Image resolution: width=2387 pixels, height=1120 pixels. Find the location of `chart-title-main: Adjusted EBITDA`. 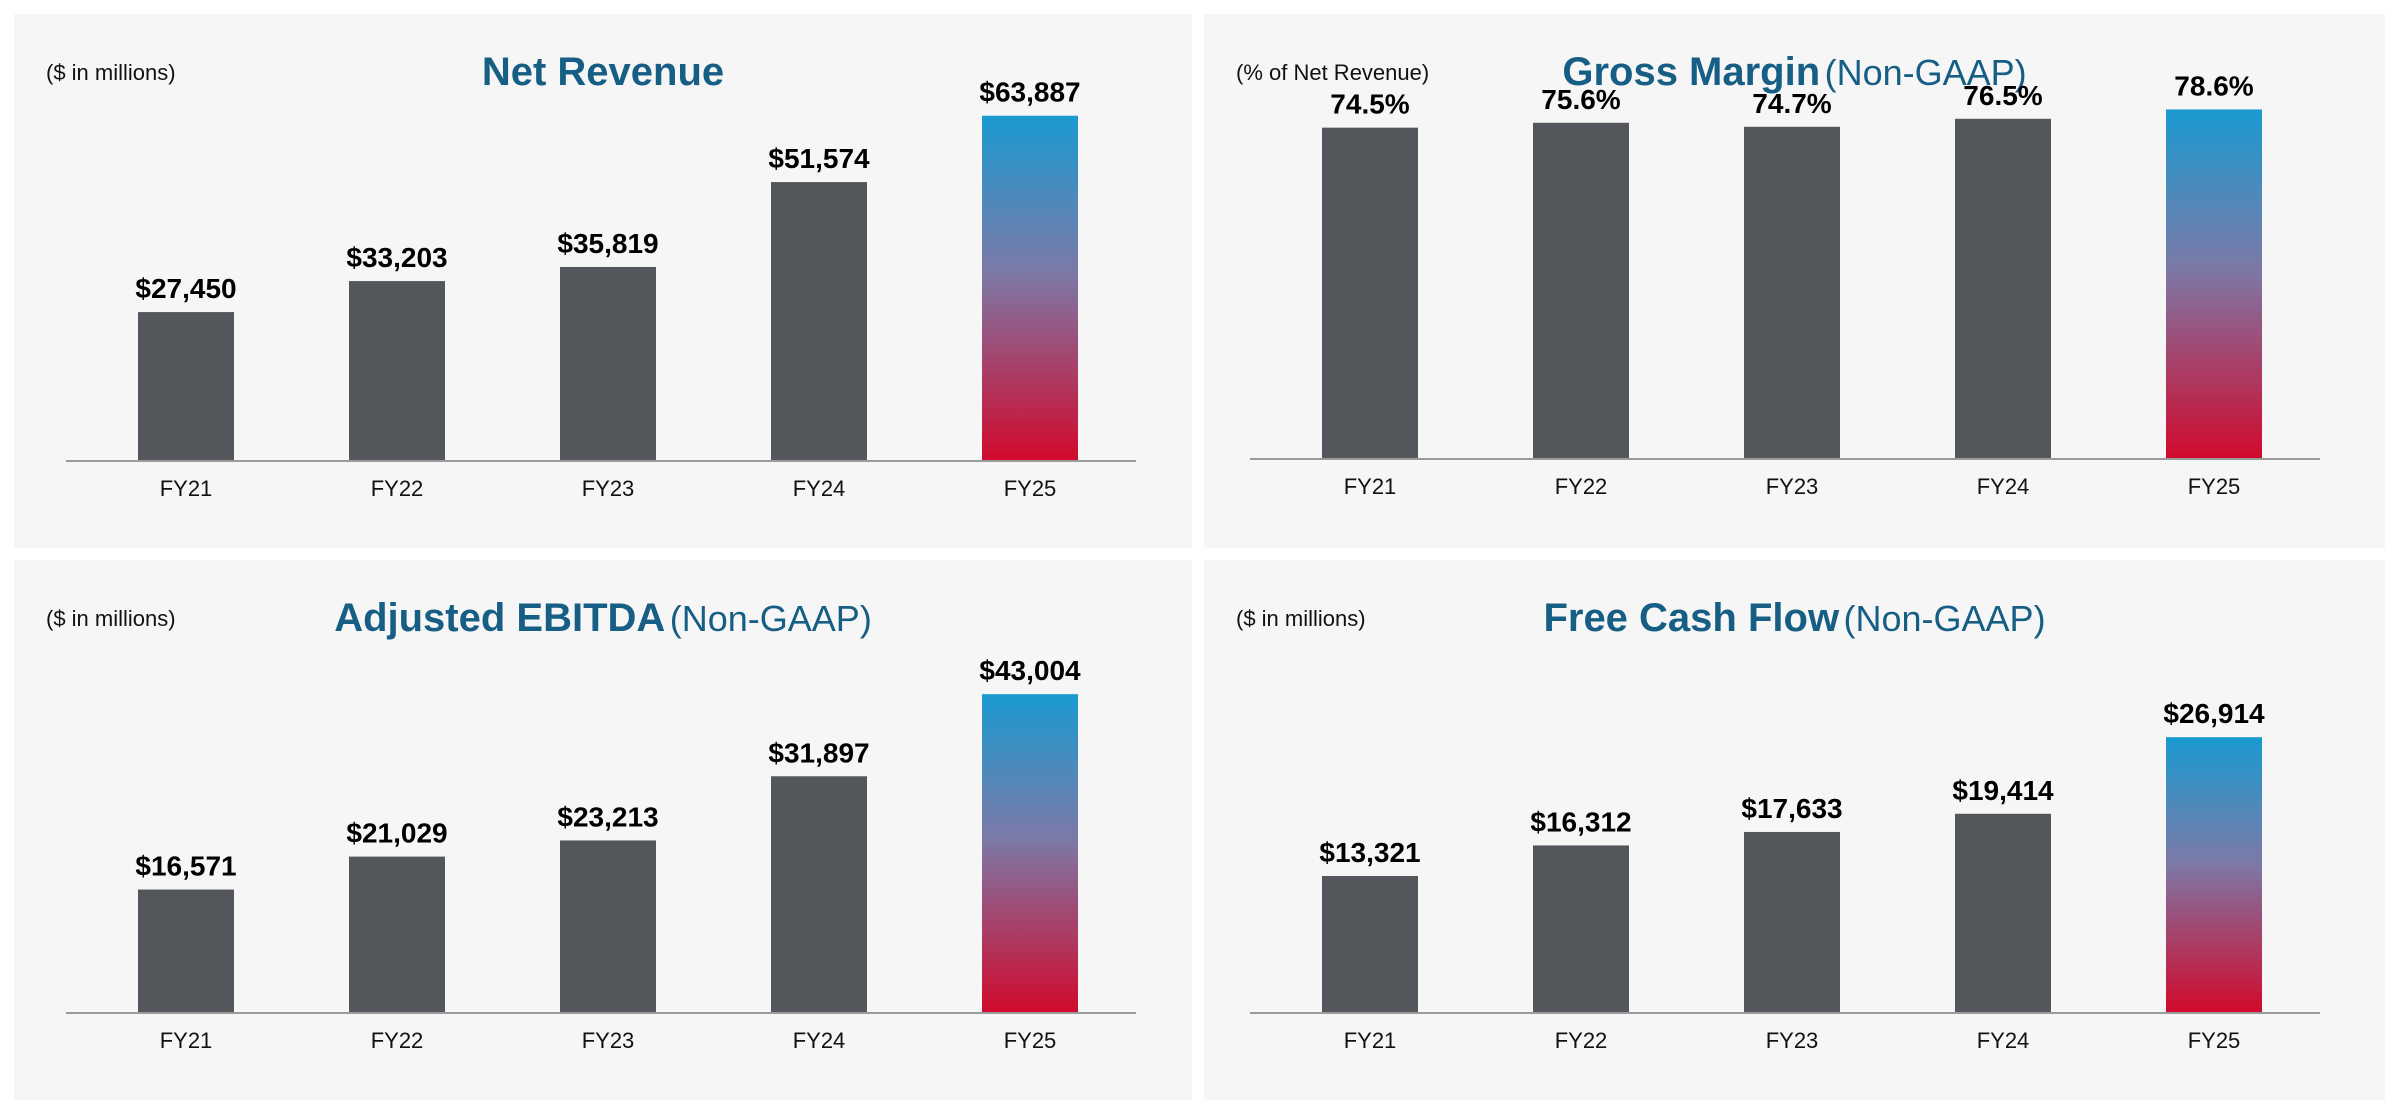

chart-title-main: Adjusted EBITDA is located at coordinates (500, 618).